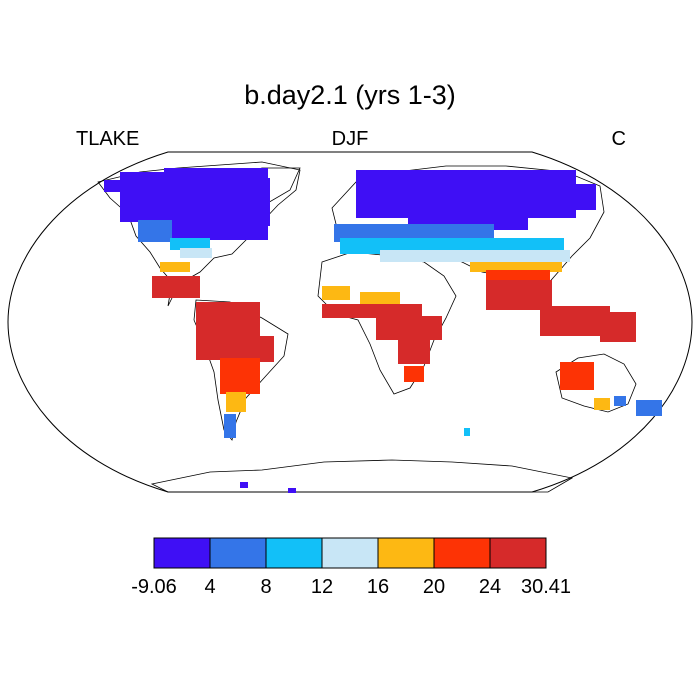  I want to click on colorbar-label: 12, so click(322, 587).